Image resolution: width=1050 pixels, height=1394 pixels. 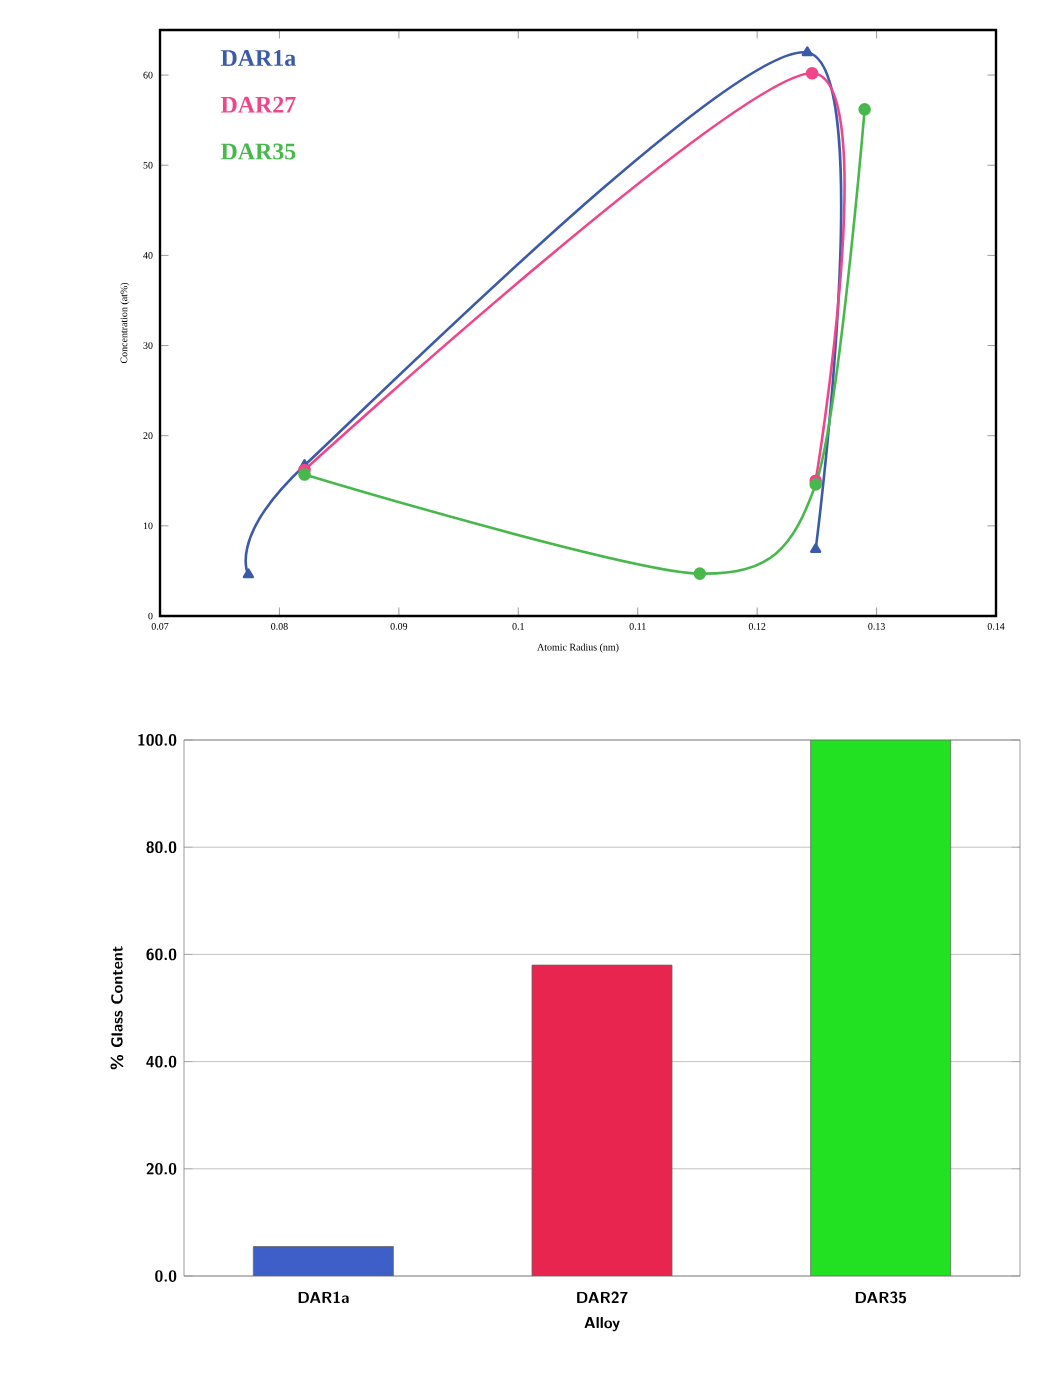 What do you see at coordinates (258, 58) in the screenshot?
I see `text: DAR1a` at bounding box center [258, 58].